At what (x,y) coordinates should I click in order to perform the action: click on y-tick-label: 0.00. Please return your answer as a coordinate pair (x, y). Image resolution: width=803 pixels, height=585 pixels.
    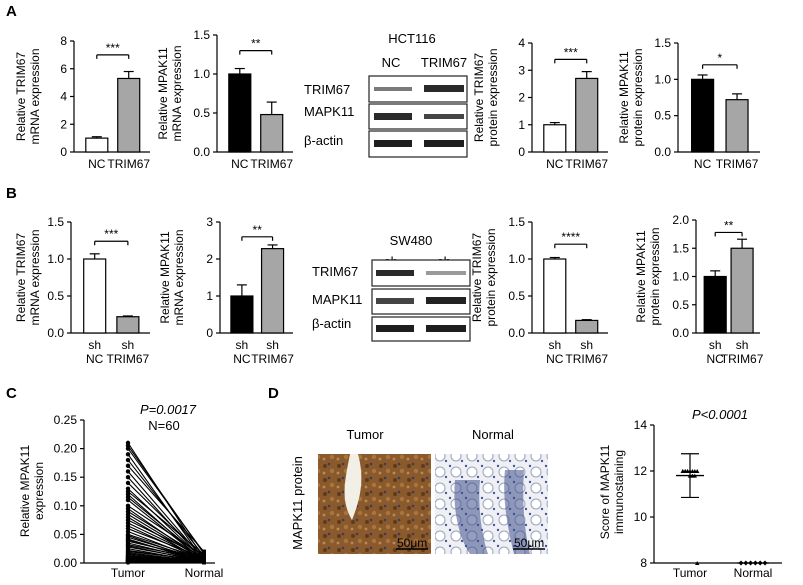
    Looking at the image, I should click on (66, 563).